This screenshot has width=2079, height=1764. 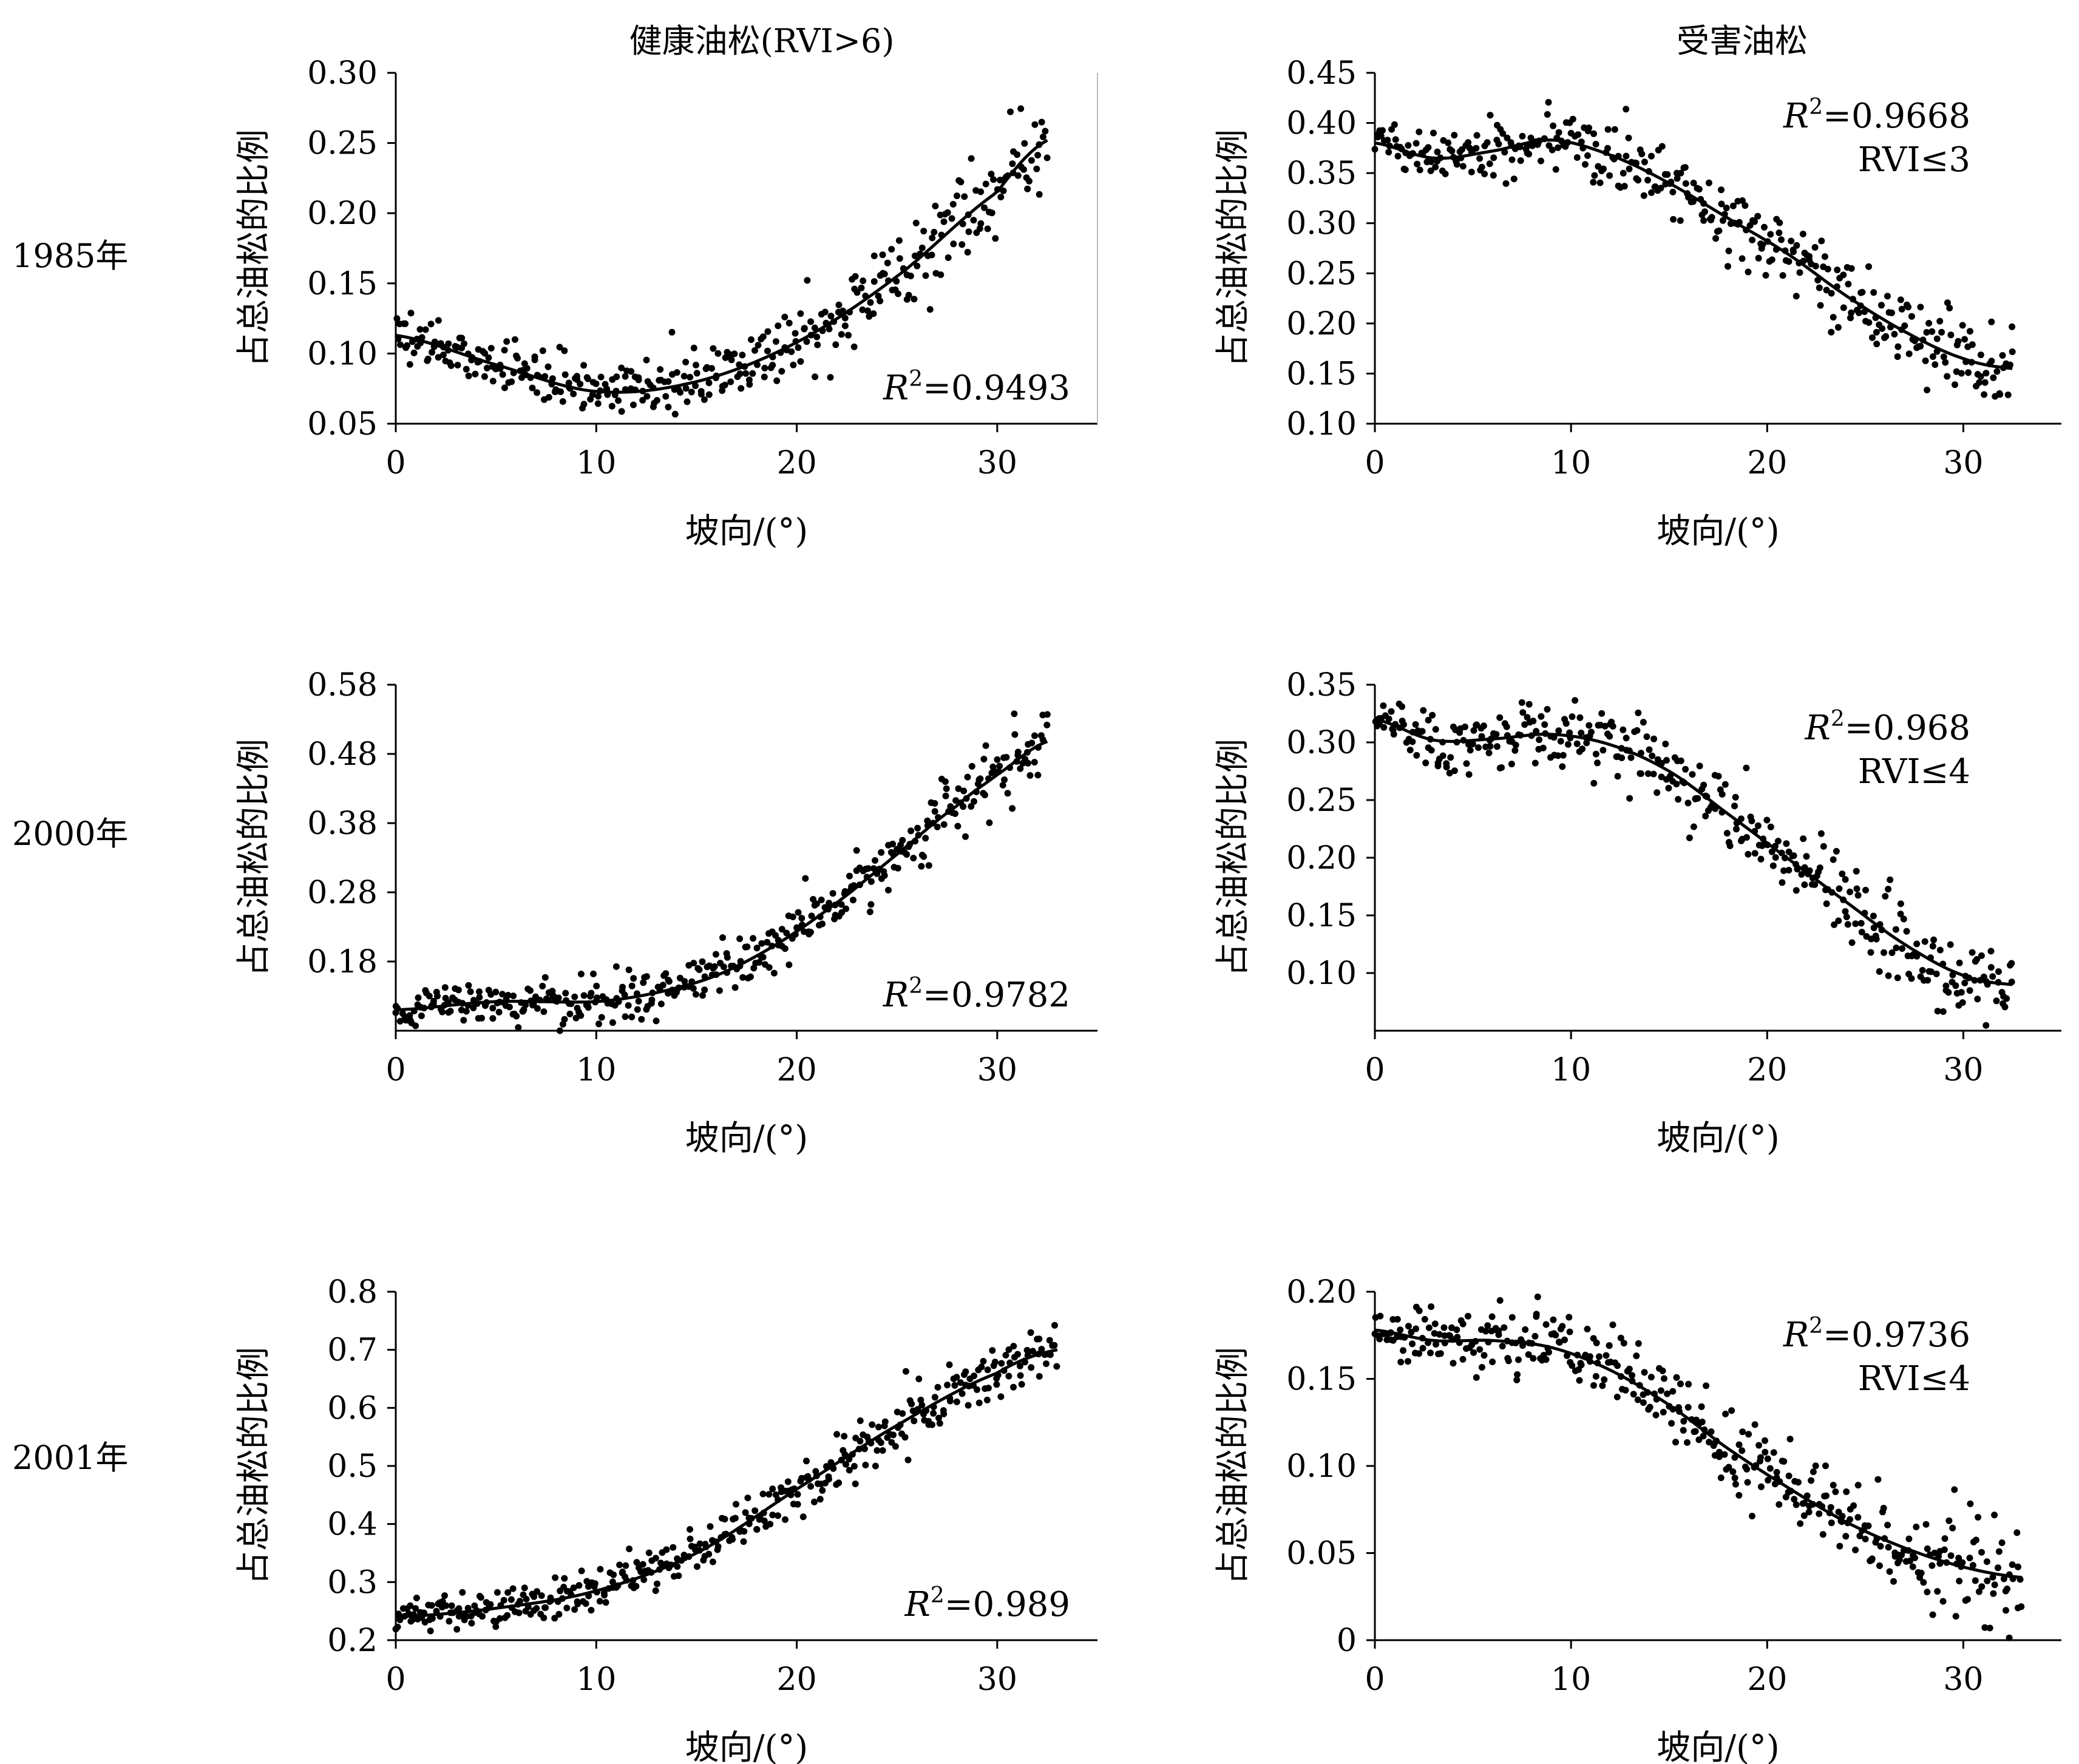 I want to click on y-tick-label: 0.10, so click(x=1321, y=973).